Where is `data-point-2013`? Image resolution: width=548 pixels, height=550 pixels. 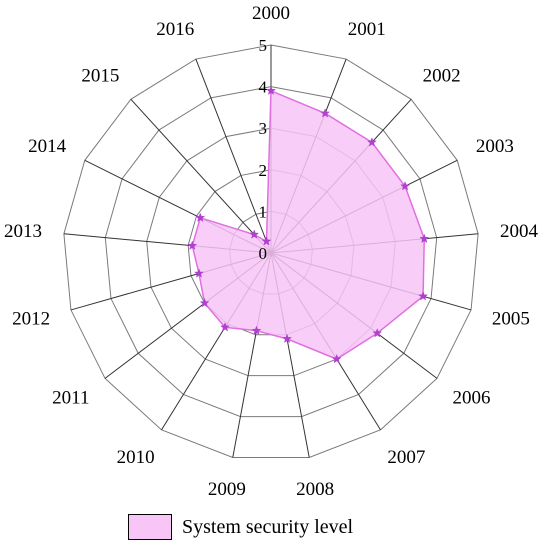 data-point-2013 is located at coordinates (192, 245).